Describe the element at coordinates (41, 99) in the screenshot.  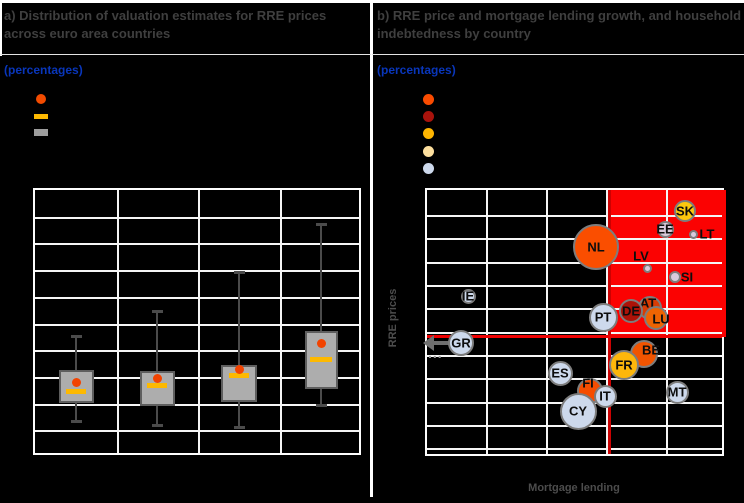
I see `legend-mean-dot-icon` at that location.